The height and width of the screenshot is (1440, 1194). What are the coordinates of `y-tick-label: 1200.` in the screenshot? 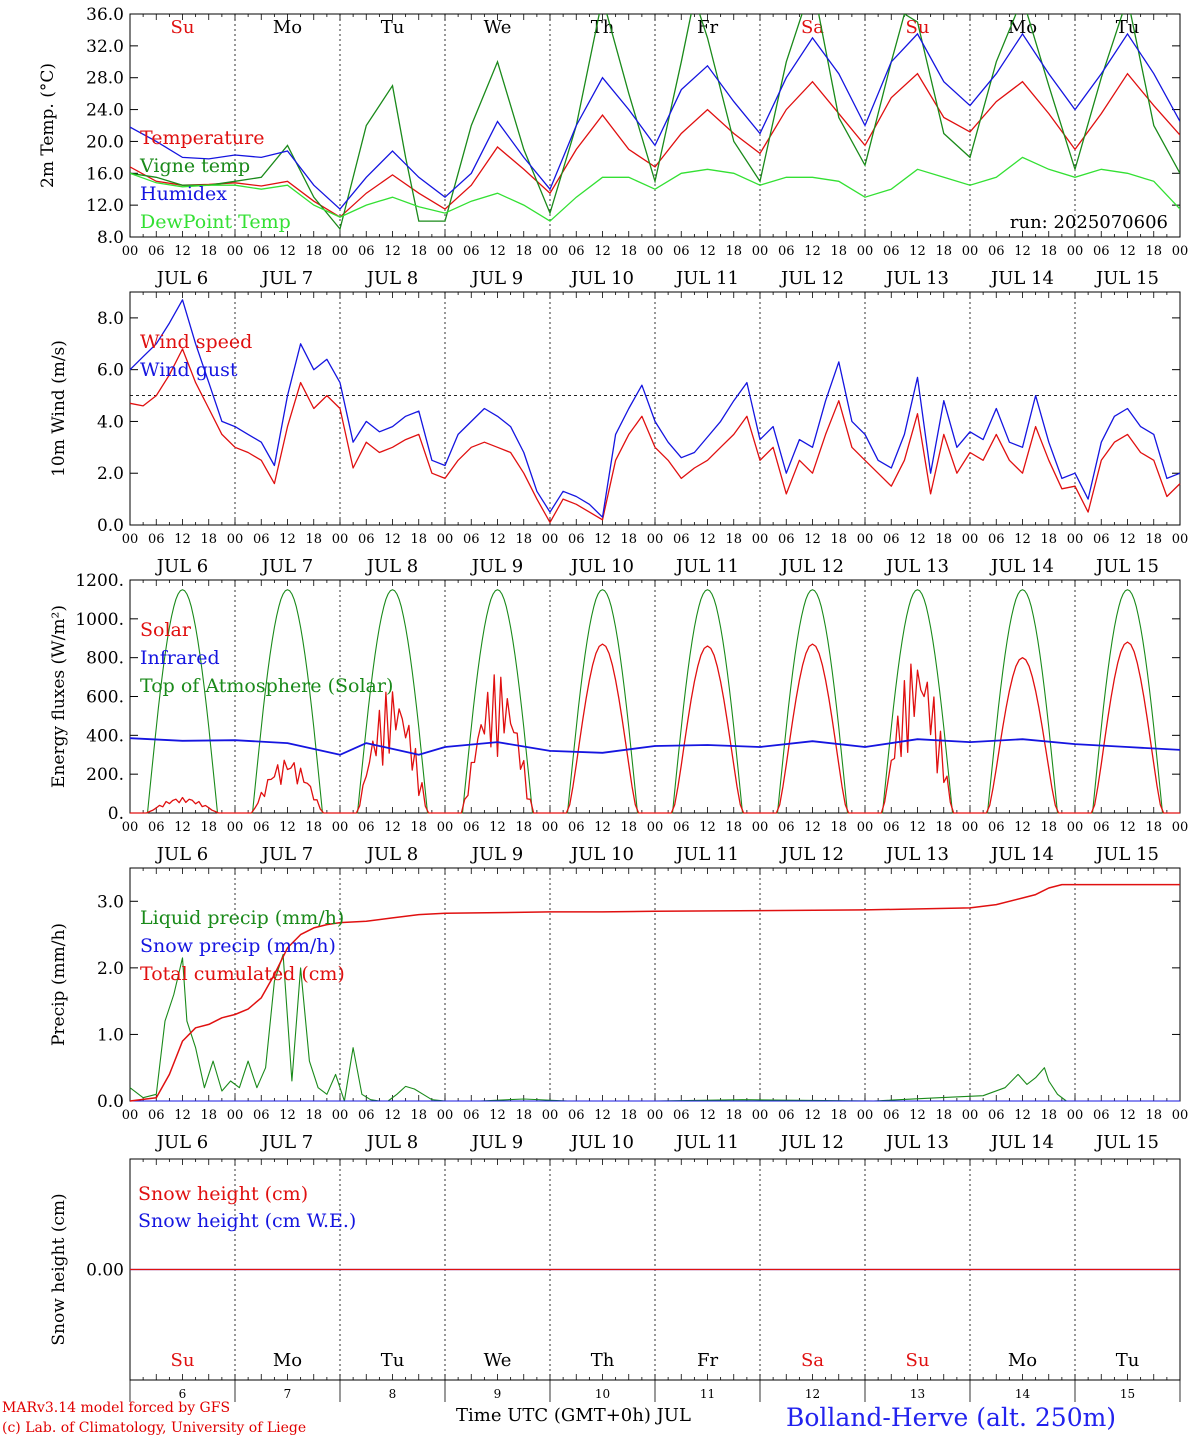 It's located at (99, 581).